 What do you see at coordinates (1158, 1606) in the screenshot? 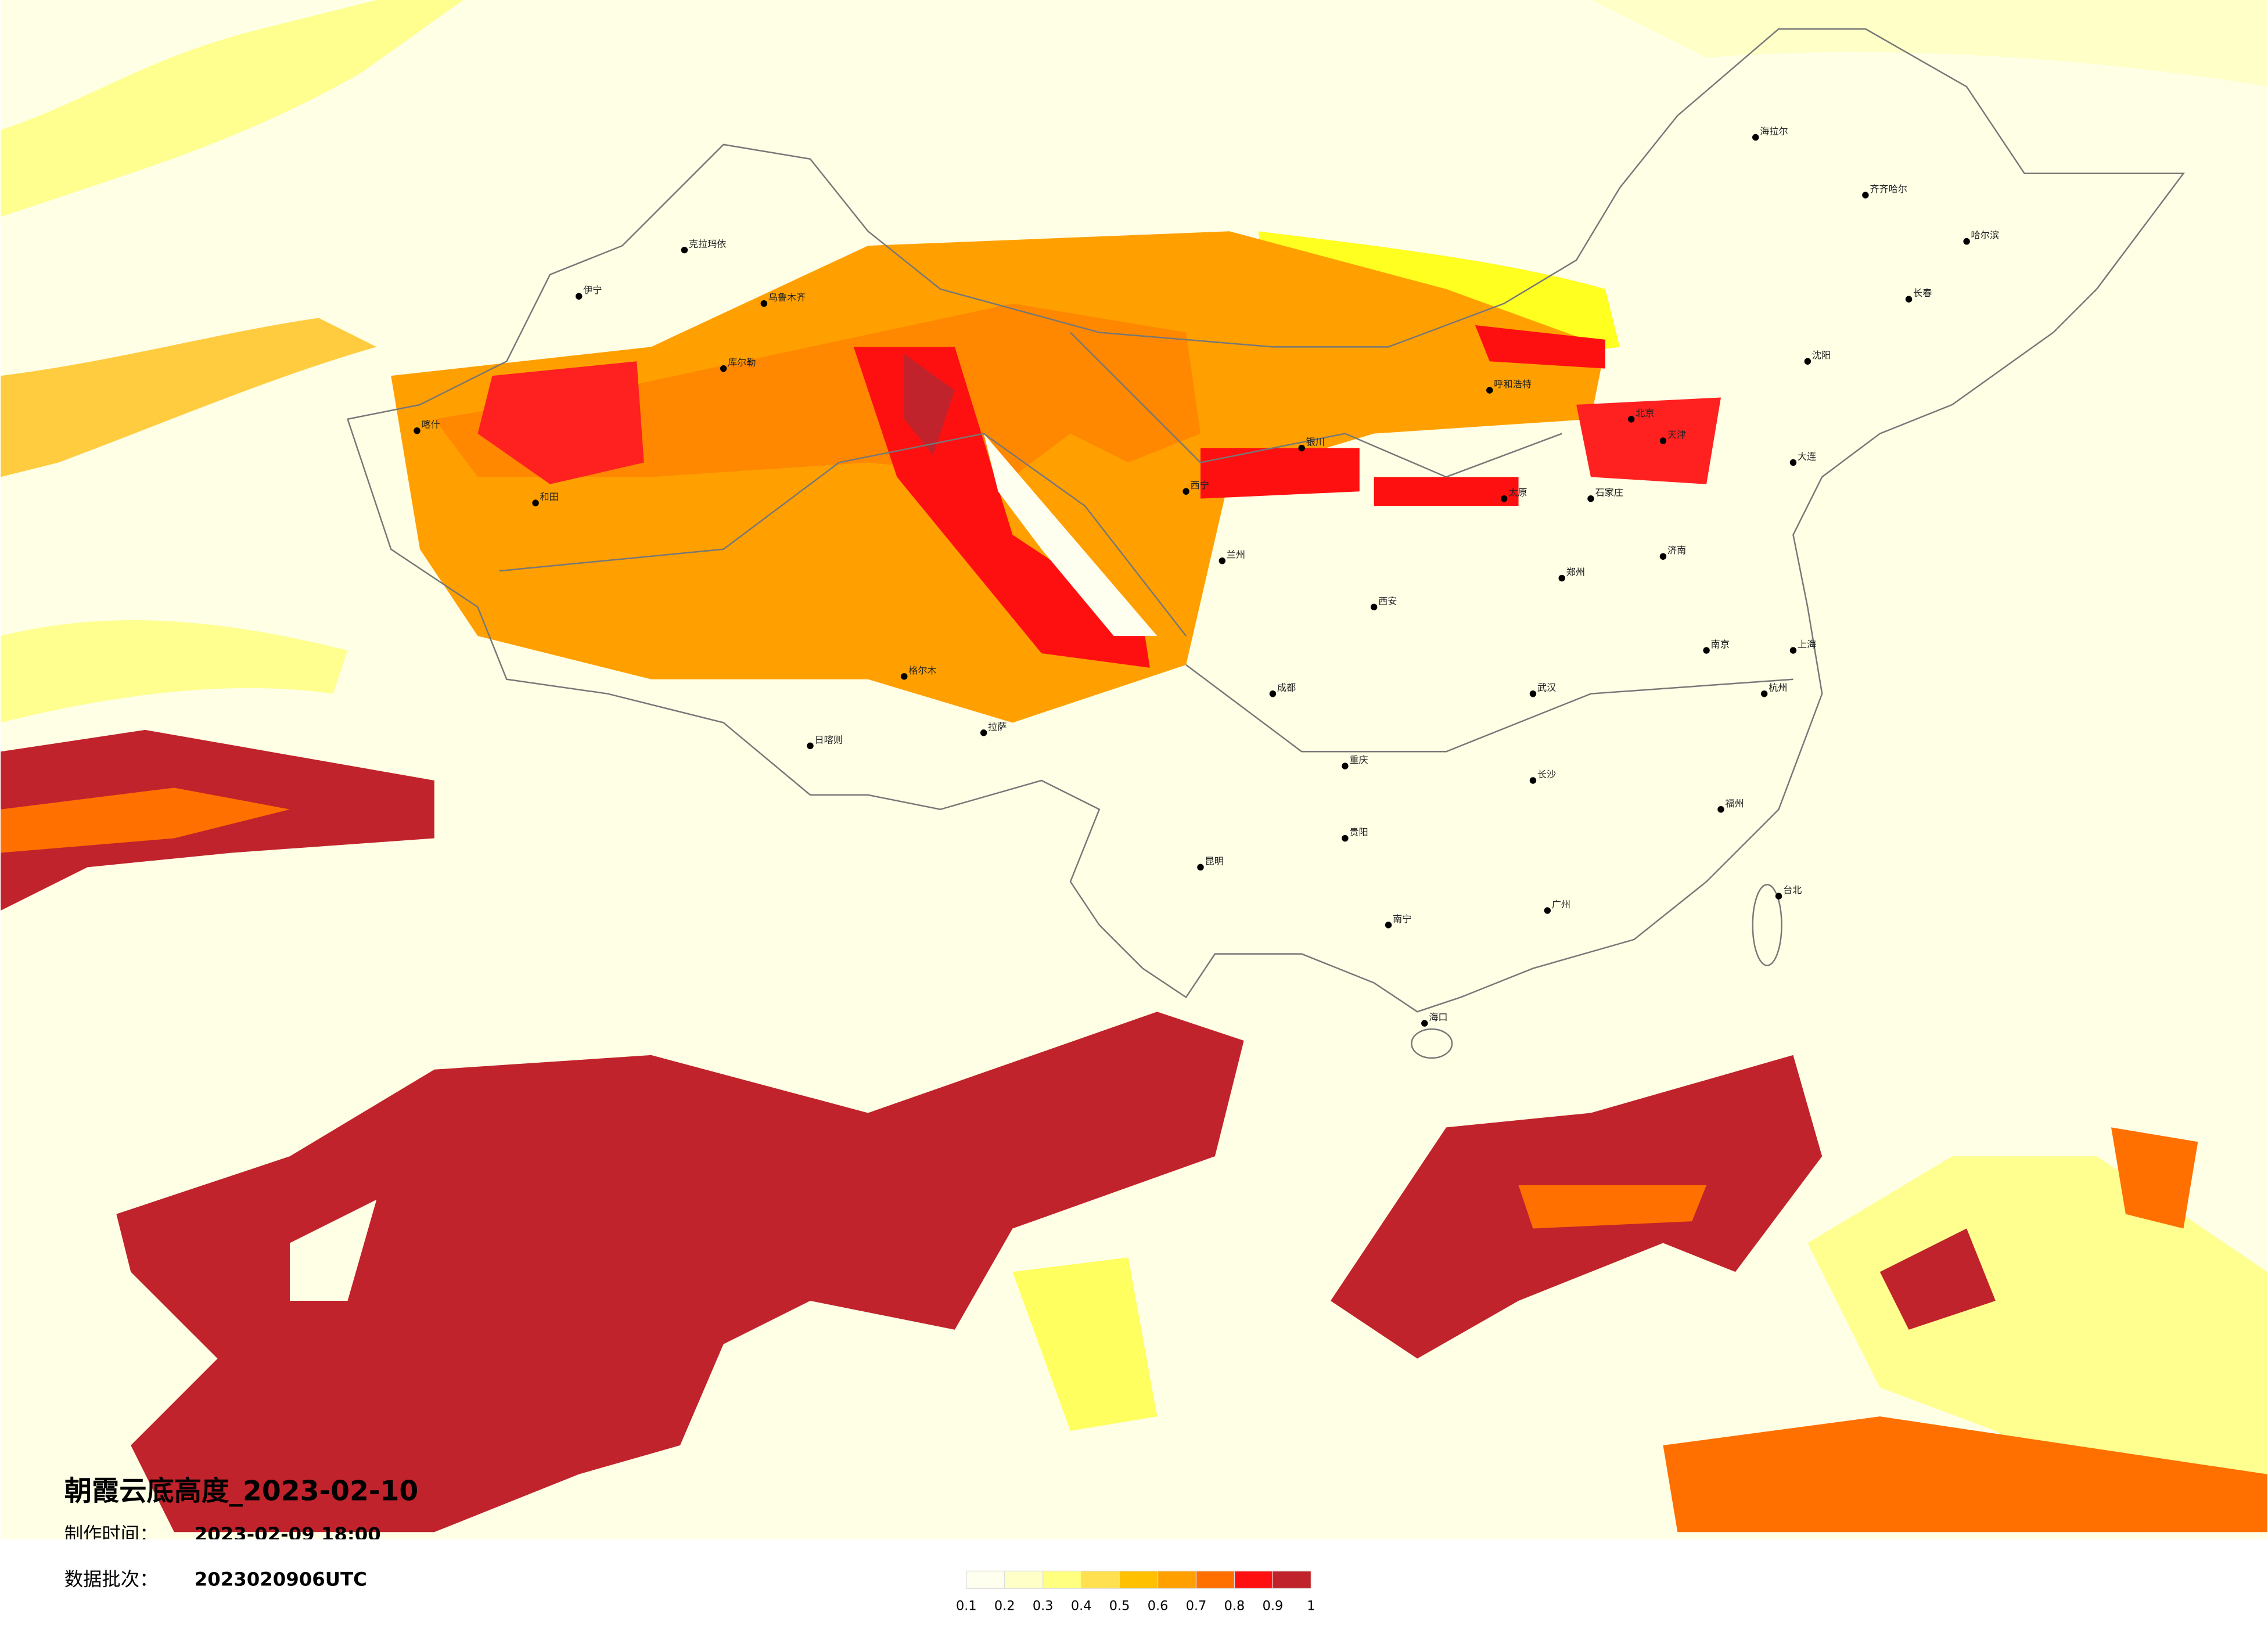
I see `legend-tick-label: 0.6` at bounding box center [1158, 1606].